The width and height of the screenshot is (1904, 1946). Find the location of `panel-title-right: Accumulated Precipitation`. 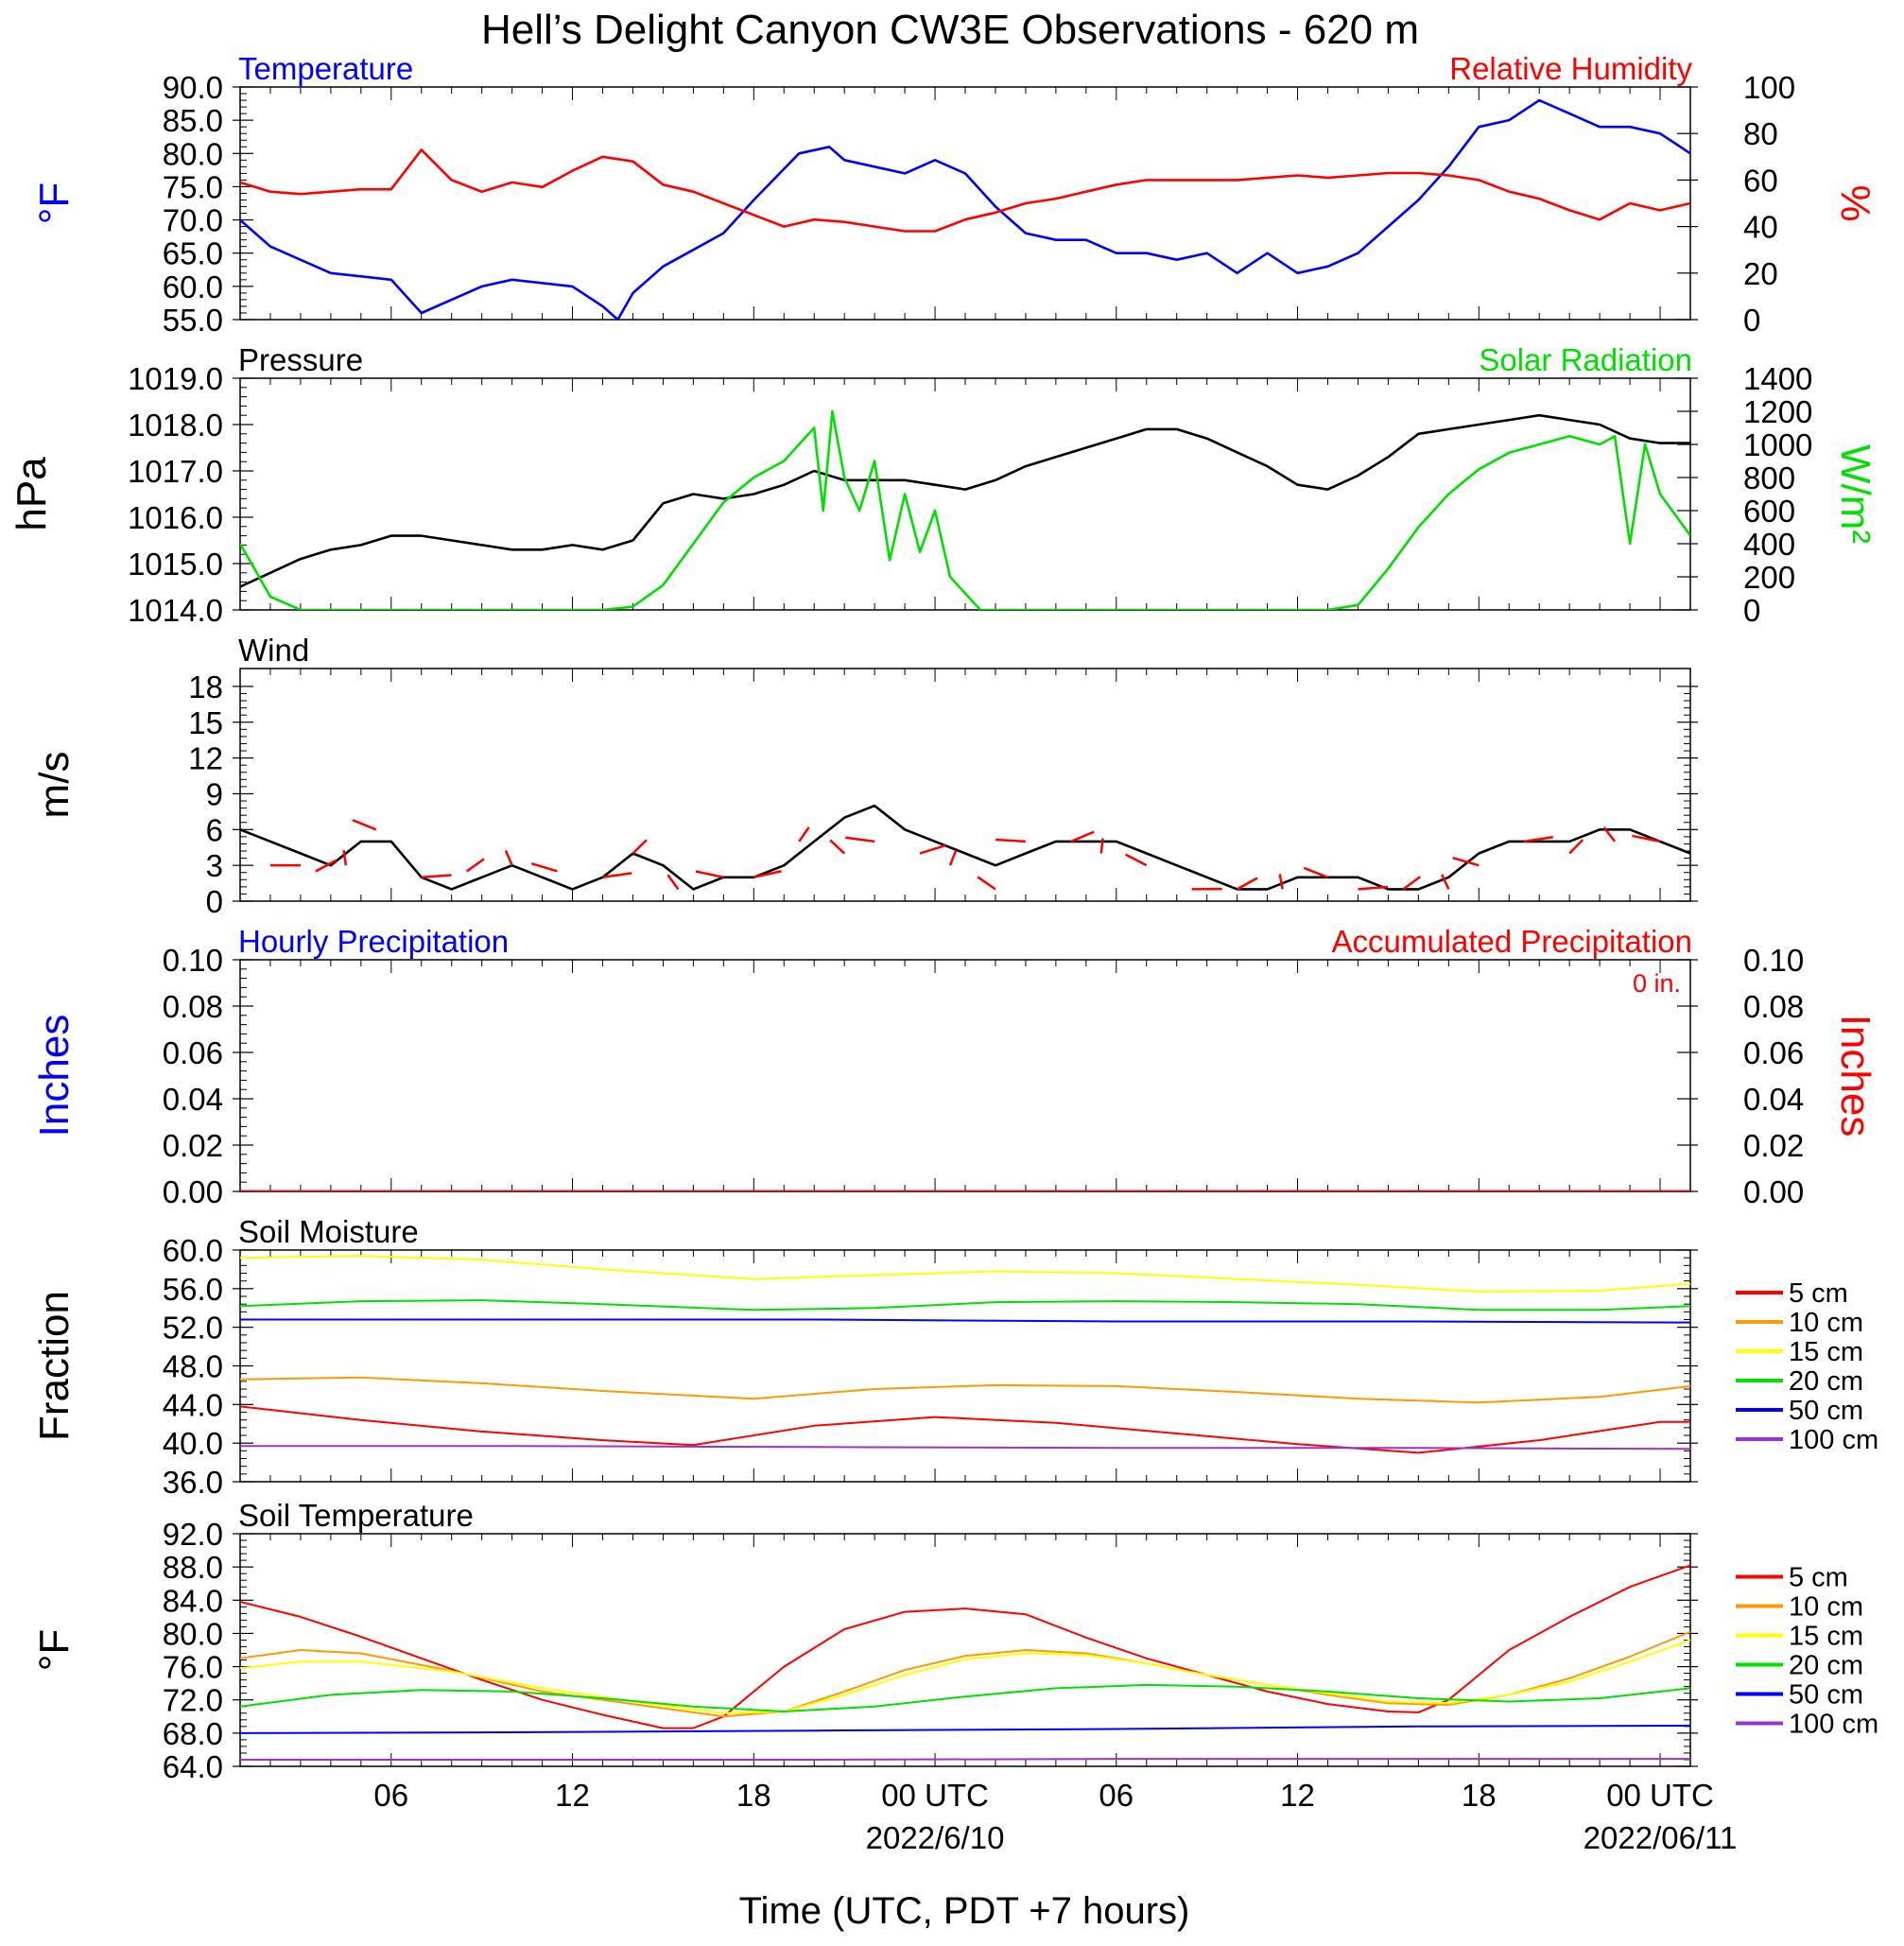

panel-title-right: Accumulated Precipitation is located at coordinates (1511, 942).